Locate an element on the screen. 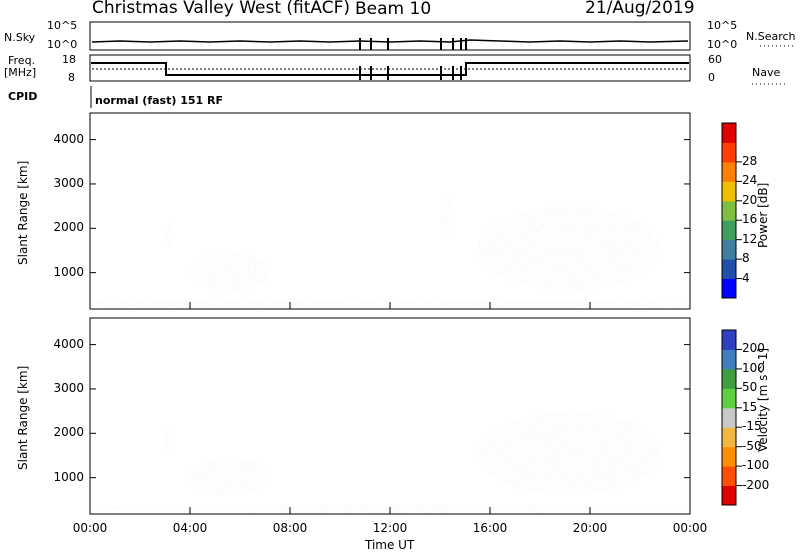  cpid-label: CPID is located at coordinates (23, 96).